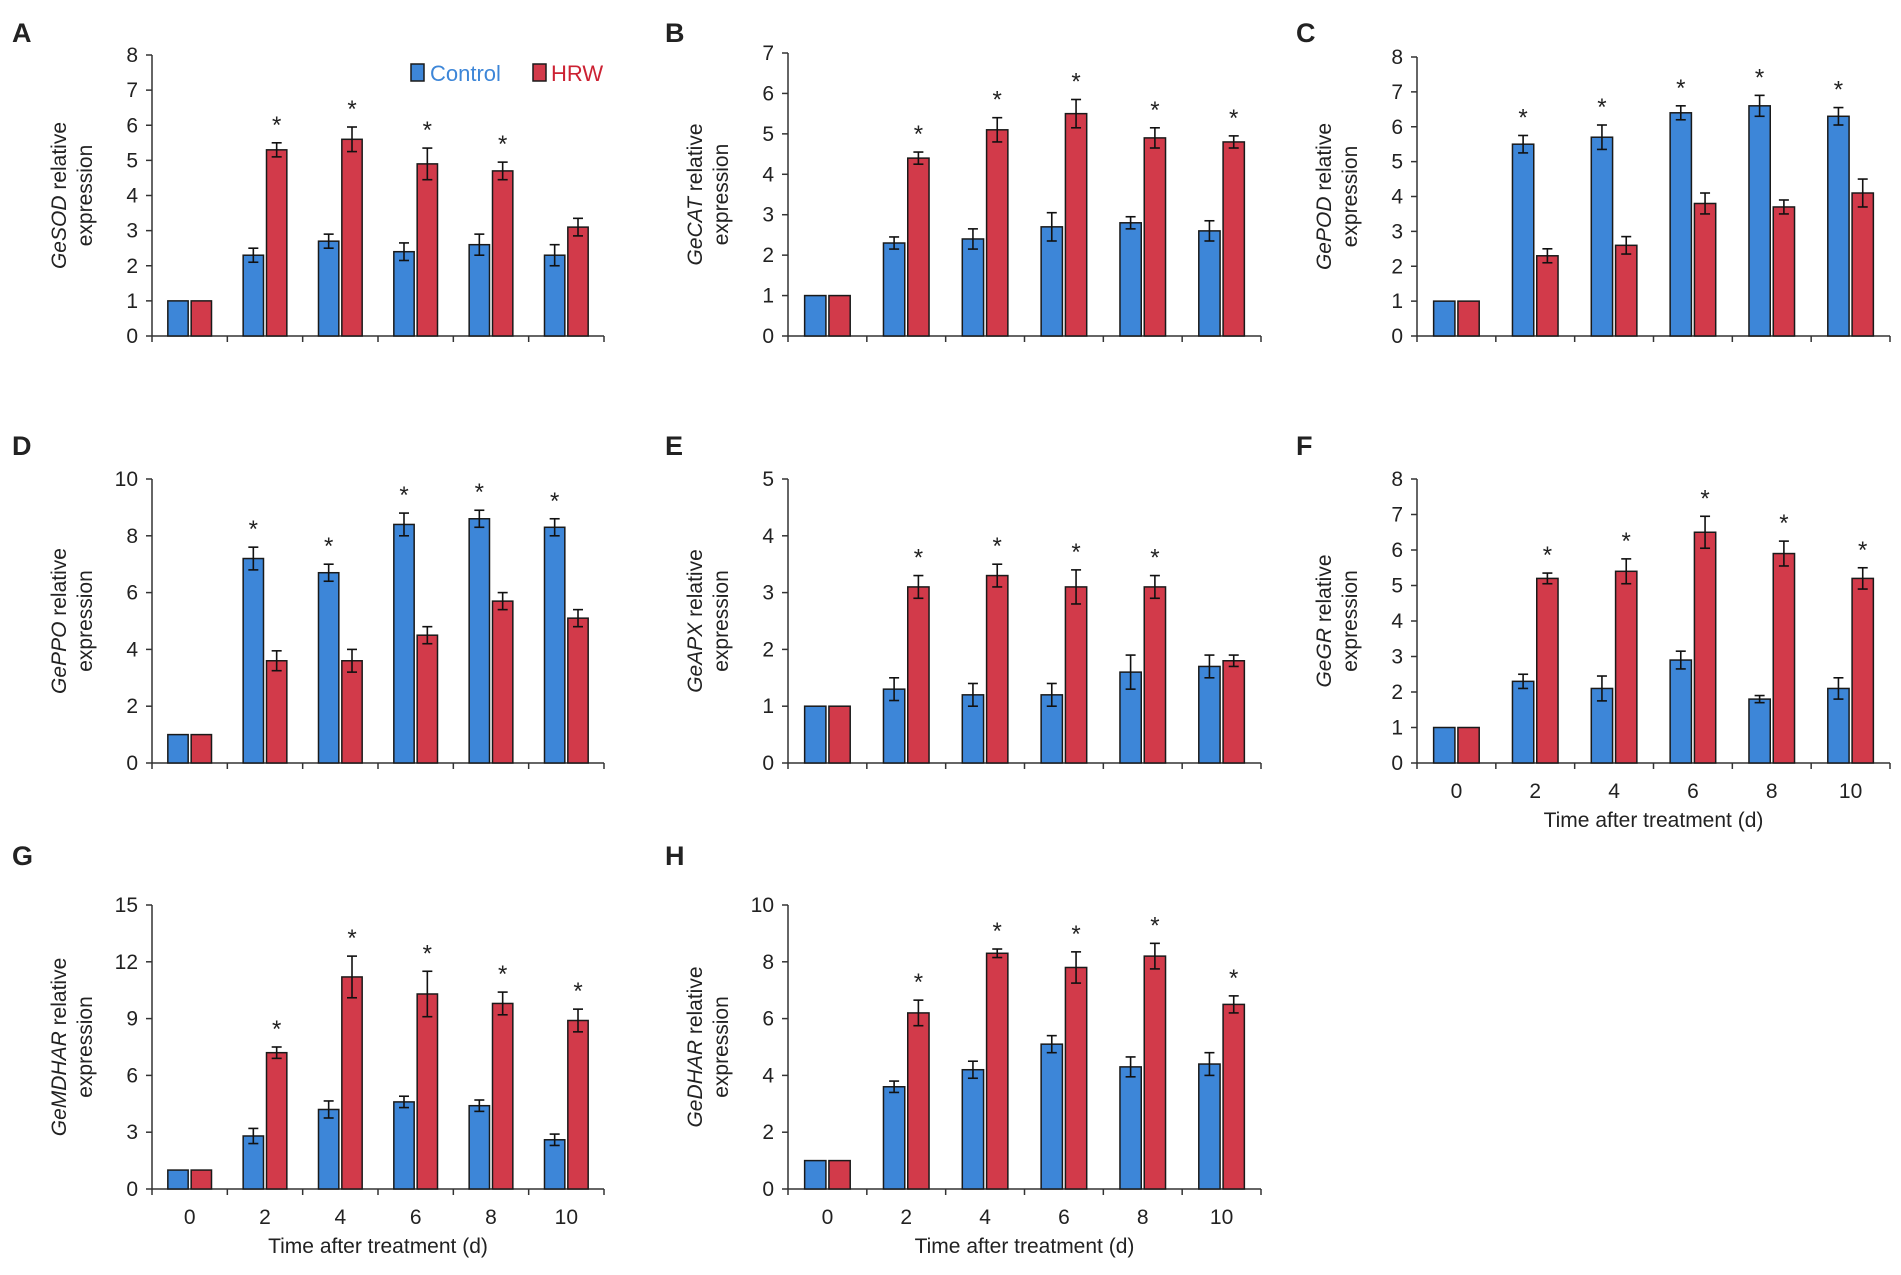 The height and width of the screenshot is (1275, 1901). What do you see at coordinates (1337, 620) in the screenshot?
I see `y-axis-title: GeGR relative expression` at bounding box center [1337, 620].